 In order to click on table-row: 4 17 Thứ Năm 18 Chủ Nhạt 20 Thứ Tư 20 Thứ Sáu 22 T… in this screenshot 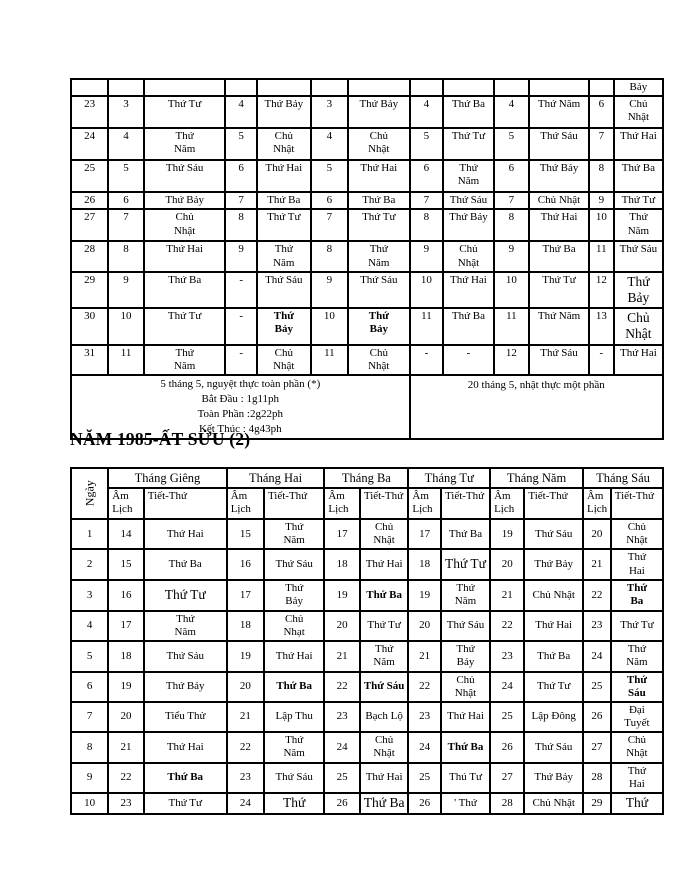, I will do `click(367, 626)`.